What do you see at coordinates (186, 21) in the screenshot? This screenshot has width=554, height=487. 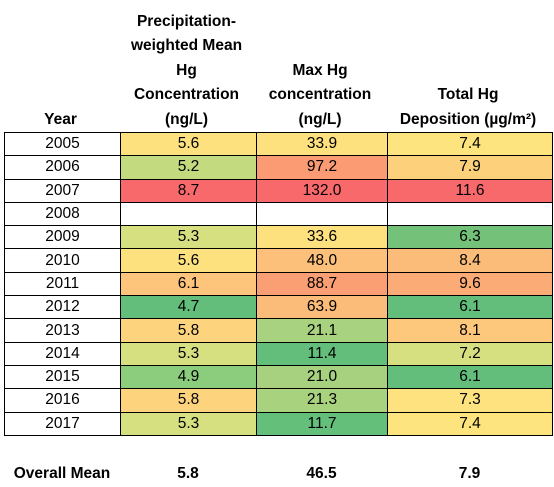 I see `header-line: Precipitation-` at bounding box center [186, 21].